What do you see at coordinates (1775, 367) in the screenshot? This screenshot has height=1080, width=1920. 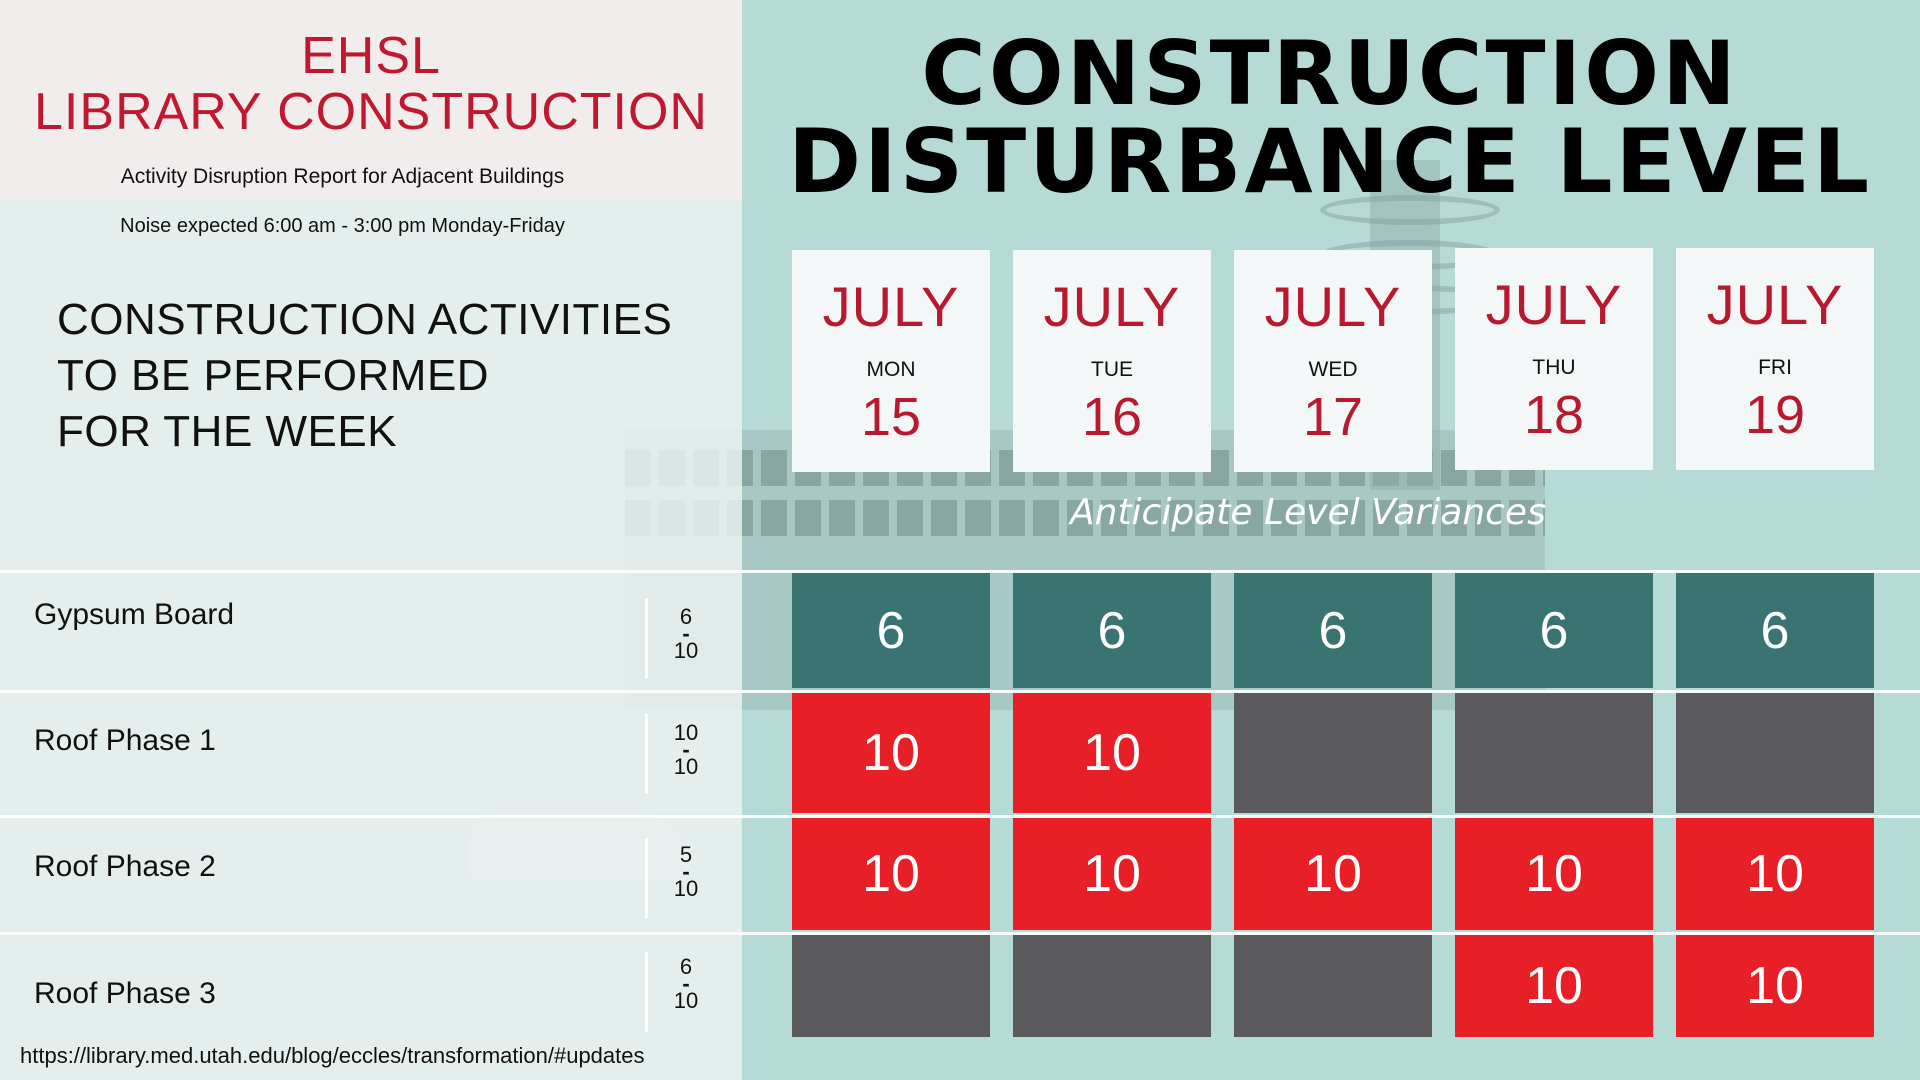 I see `day-weekday: FRI` at bounding box center [1775, 367].